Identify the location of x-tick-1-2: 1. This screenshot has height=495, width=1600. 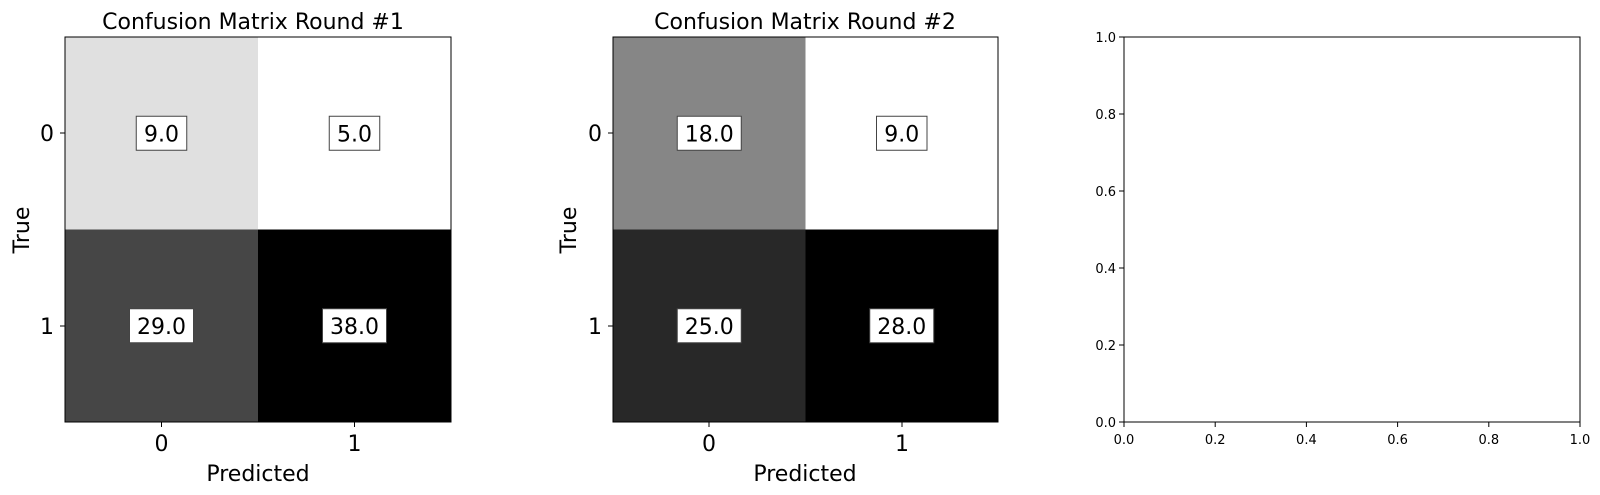
(902, 439).